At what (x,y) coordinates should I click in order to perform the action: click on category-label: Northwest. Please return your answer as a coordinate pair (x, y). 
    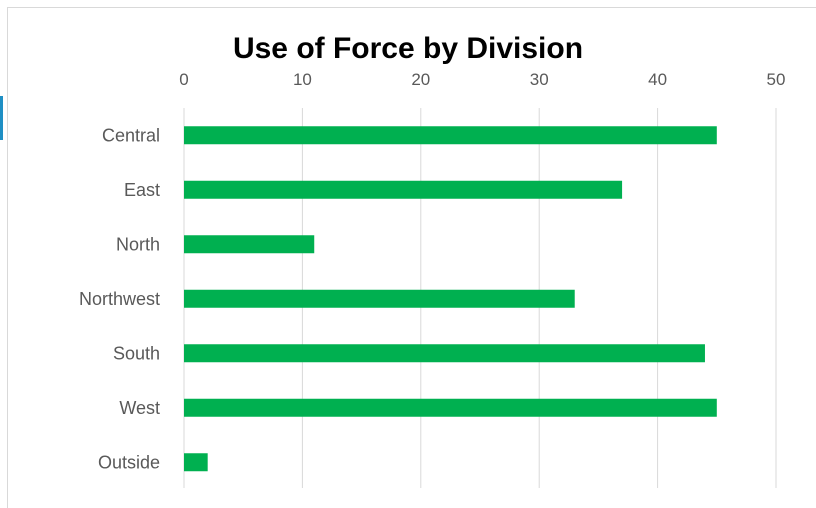
    Looking at the image, I should click on (119, 299).